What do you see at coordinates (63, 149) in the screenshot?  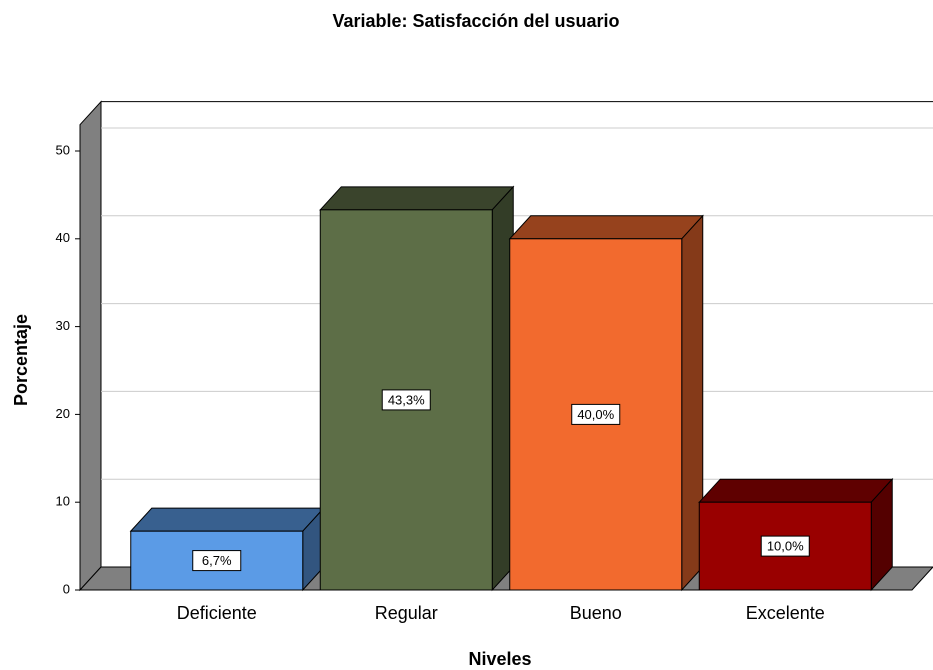 I see `y-tick-label: 50` at bounding box center [63, 149].